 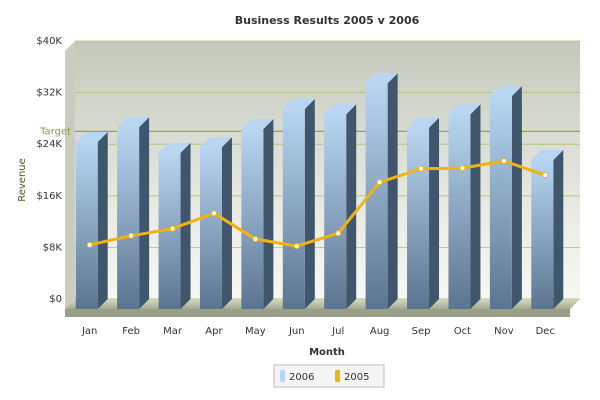 What do you see at coordinates (317, 313) in the screenshot?
I see `floor-edge` at bounding box center [317, 313].